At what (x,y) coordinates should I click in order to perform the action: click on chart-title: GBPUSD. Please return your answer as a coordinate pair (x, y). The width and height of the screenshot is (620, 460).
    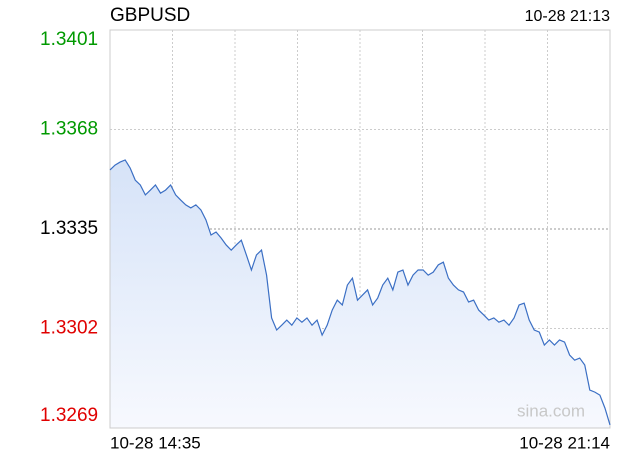
    Looking at the image, I should click on (150, 15).